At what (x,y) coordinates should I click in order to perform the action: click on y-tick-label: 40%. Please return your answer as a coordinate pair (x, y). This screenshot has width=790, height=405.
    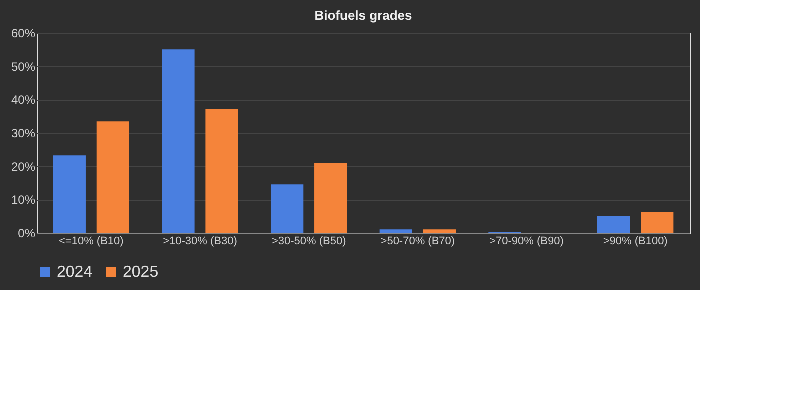
    Looking at the image, I should click on (23, 100).